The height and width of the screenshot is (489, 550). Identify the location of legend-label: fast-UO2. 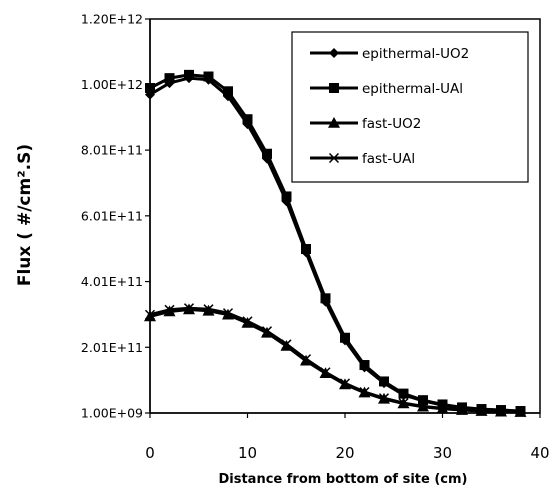
(391, 124).